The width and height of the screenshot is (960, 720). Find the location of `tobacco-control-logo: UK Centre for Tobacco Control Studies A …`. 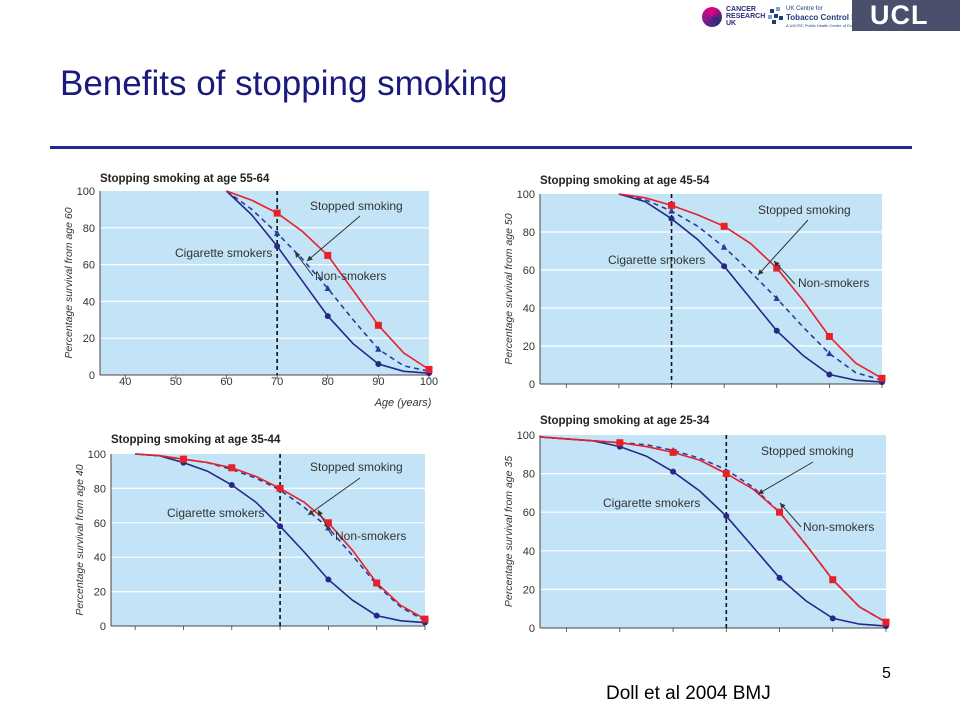

tobacco-control-logo: UK Centre for Tobacco Control Studies A … is located at coordinates (824, 17).